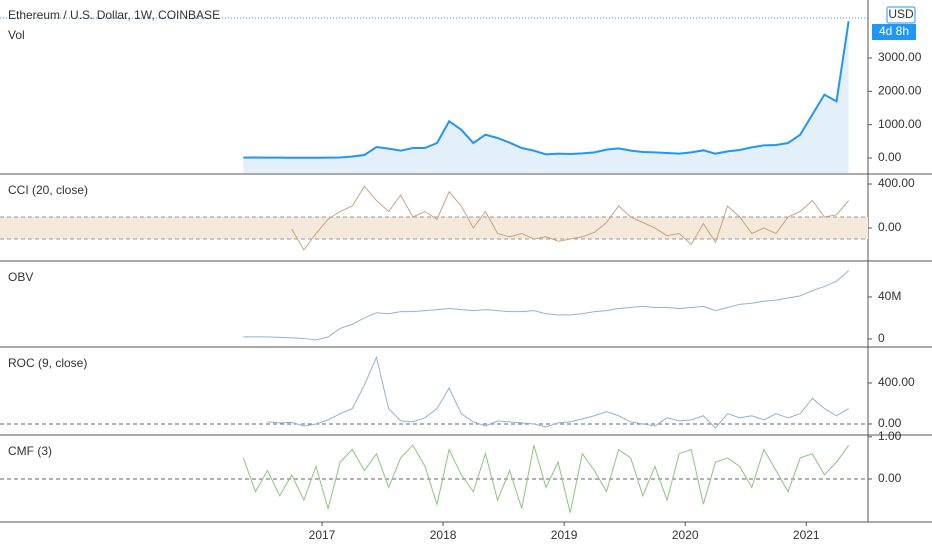  I want to click on pane-title: Ethereum / U.S. Dollar, 1W, COINBASE, so click(114, 15).